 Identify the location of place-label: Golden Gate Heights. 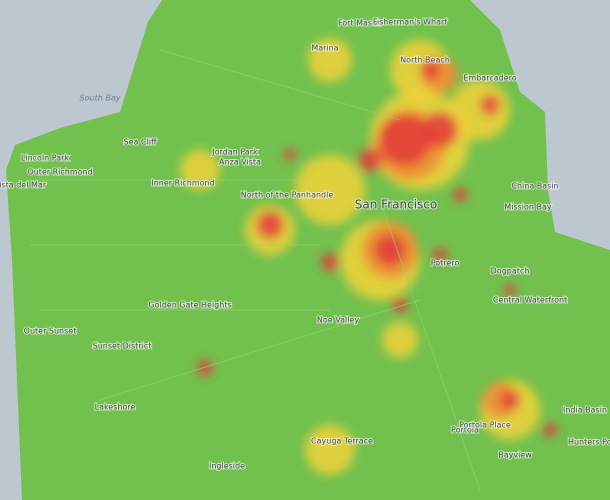
(189, 305).